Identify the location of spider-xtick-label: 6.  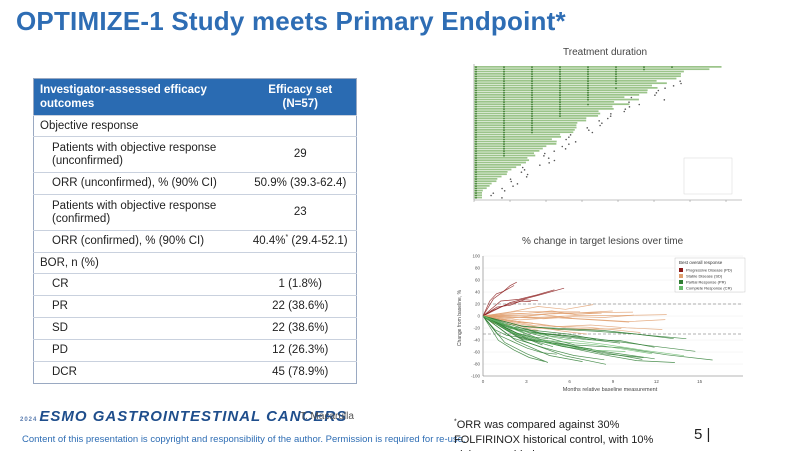
(569, 381).